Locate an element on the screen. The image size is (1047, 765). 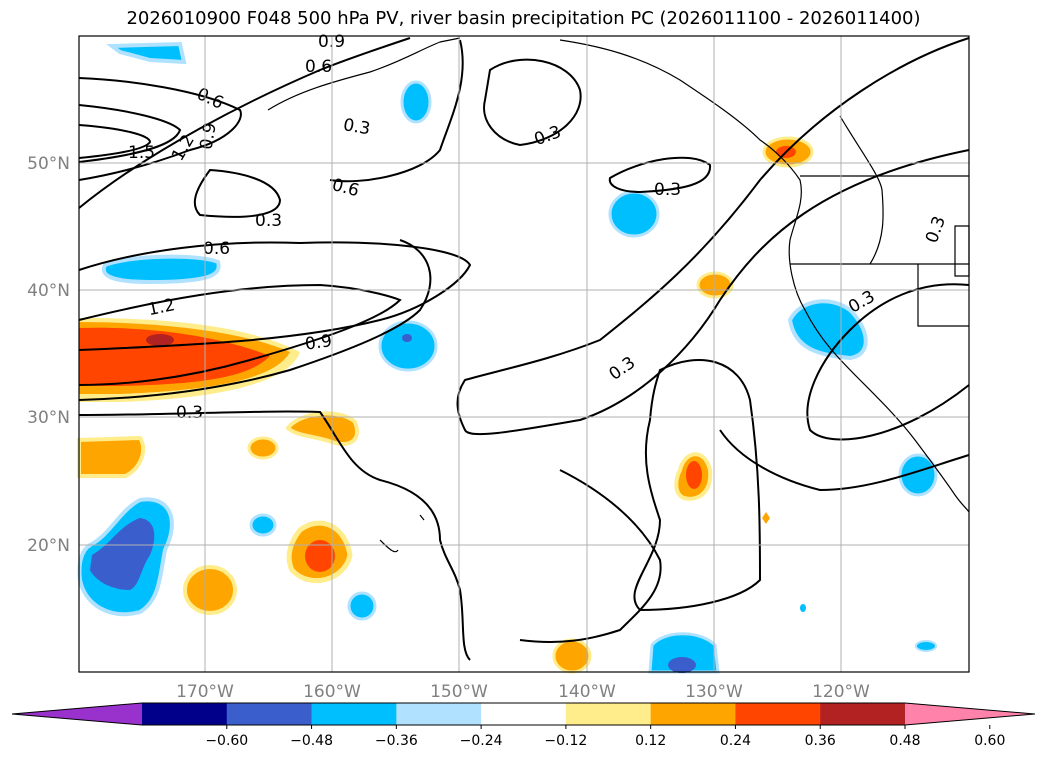
colorbar-tick-label: 0.12 is located at coordinates (650, 741).